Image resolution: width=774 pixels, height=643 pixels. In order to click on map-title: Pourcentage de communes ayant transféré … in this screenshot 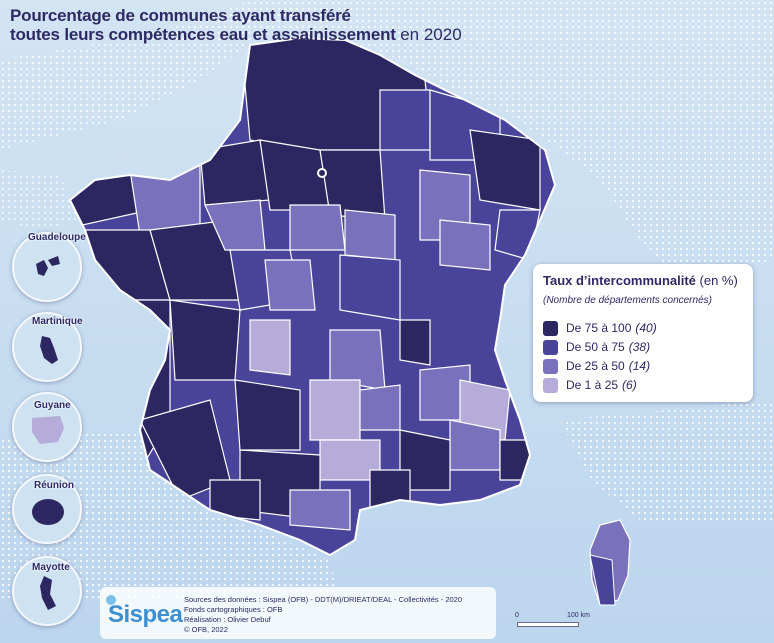, I will do `click(245, 25)`.